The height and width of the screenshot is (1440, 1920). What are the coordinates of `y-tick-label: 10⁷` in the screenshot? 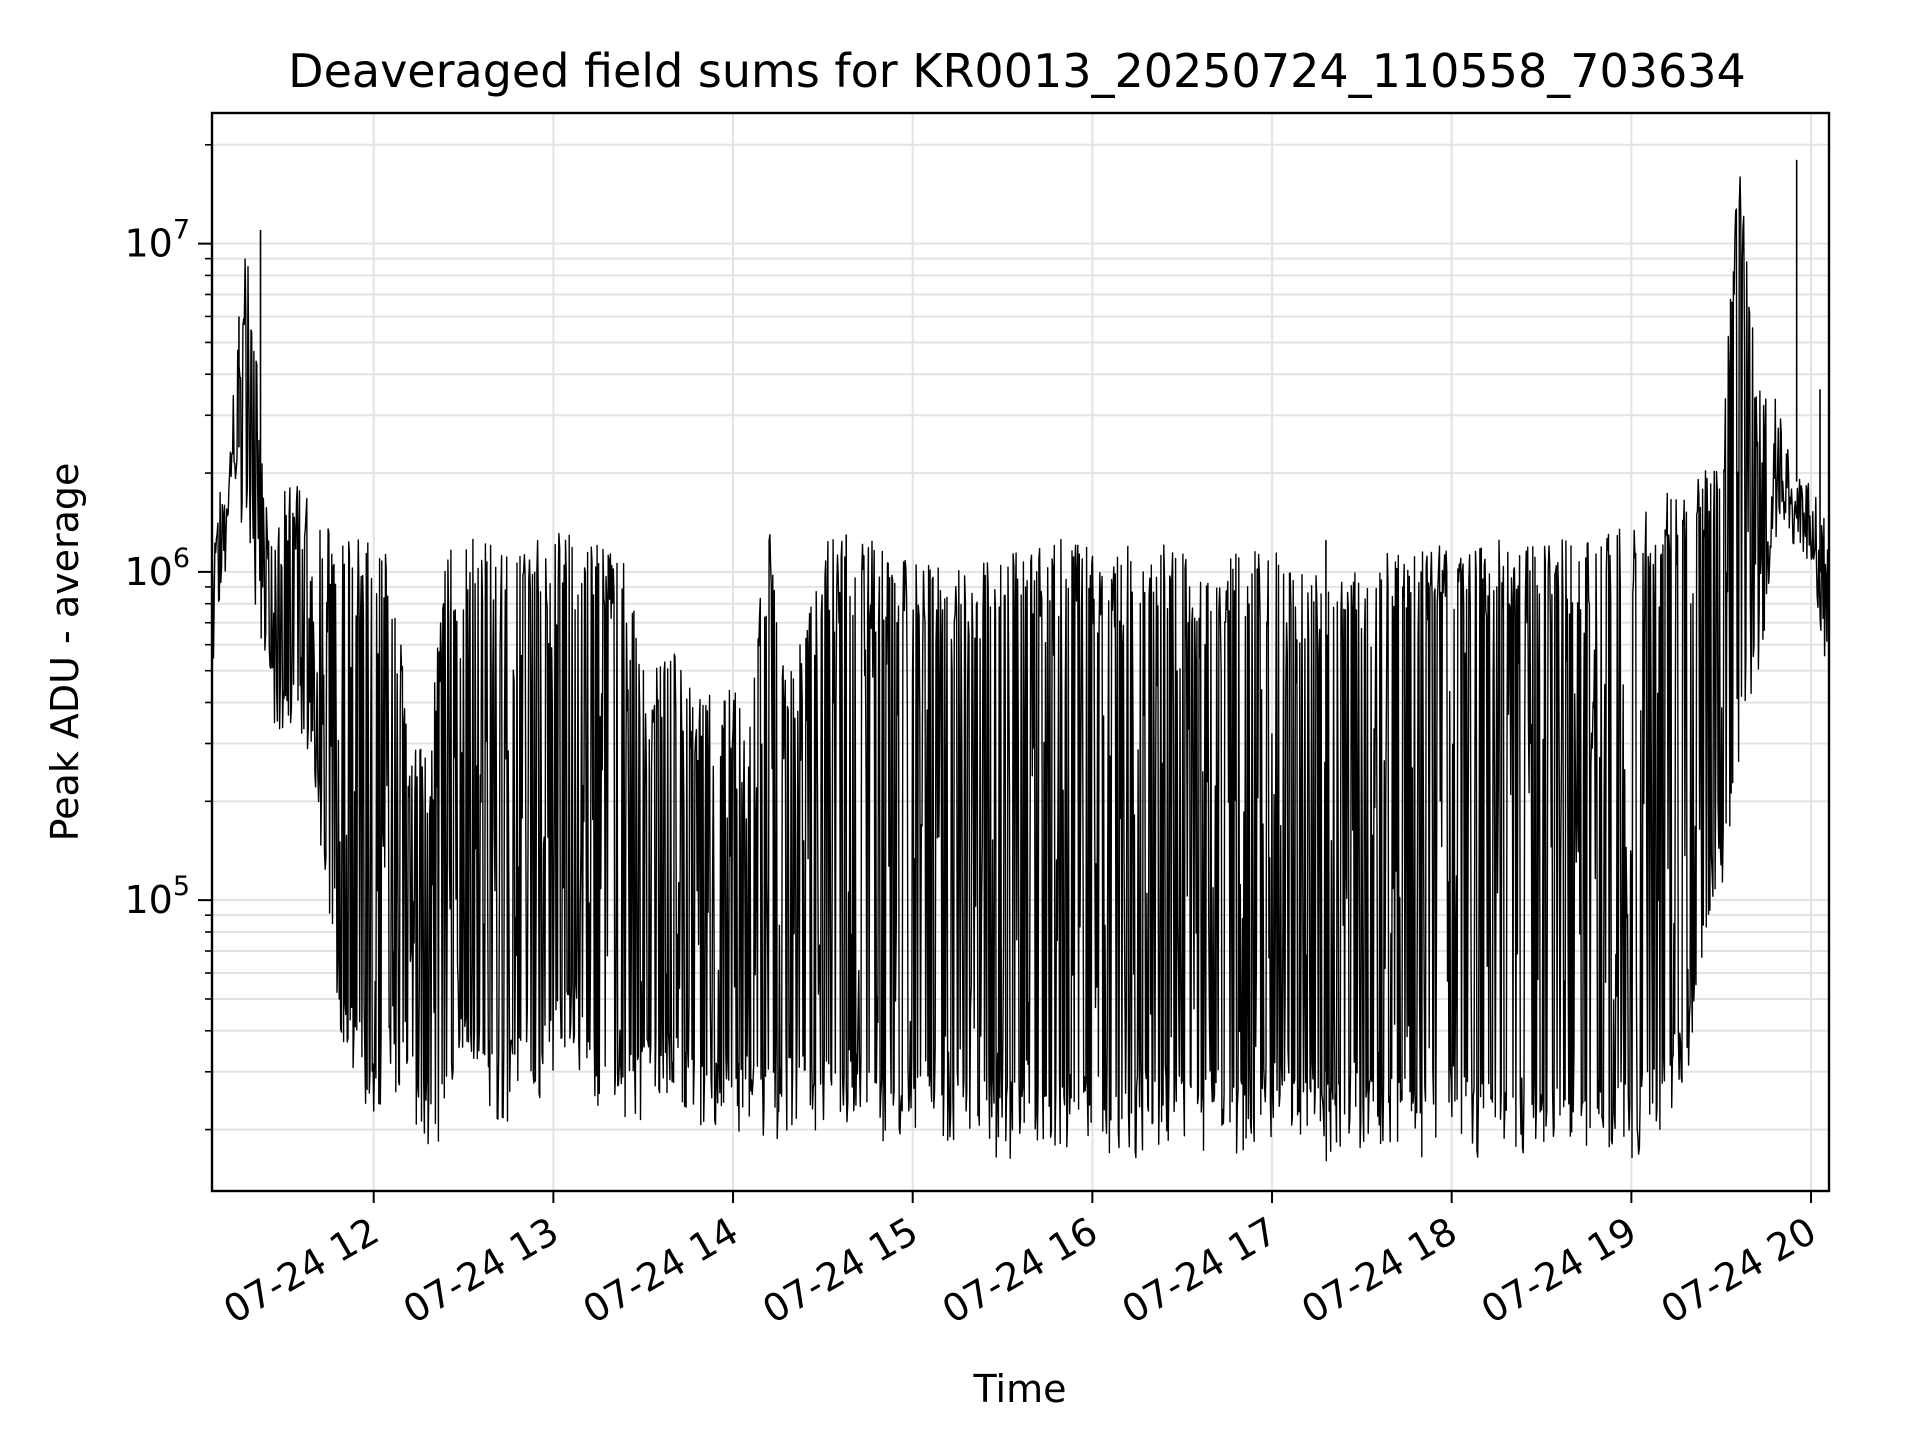 It's located at (157, 240).